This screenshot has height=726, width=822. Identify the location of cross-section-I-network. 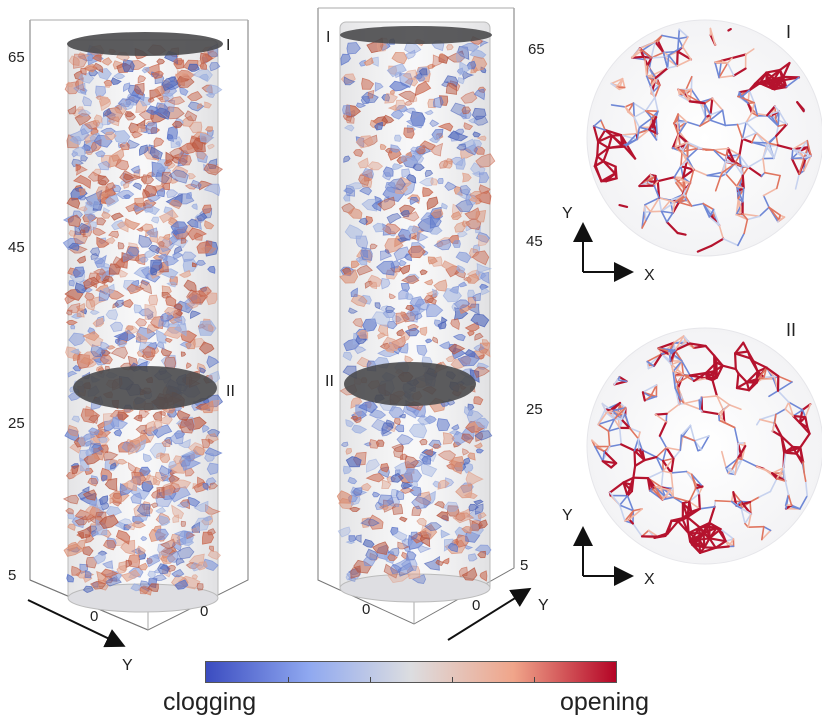
(702, 140).